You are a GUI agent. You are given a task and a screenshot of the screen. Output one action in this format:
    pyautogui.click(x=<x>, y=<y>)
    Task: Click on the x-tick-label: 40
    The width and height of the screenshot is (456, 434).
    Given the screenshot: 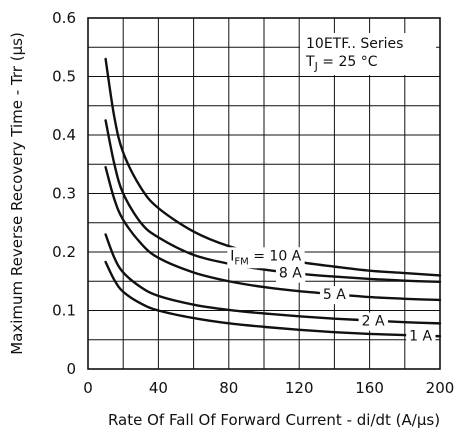 What is the action you would take?
    pyautogui.click(x=158, y=388)
    